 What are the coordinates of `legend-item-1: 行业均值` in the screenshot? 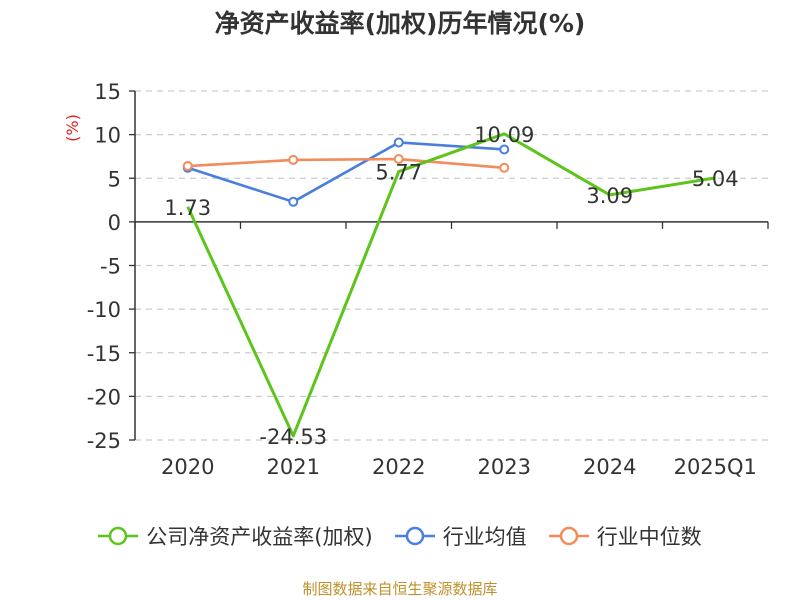 It's located at (460, 536).